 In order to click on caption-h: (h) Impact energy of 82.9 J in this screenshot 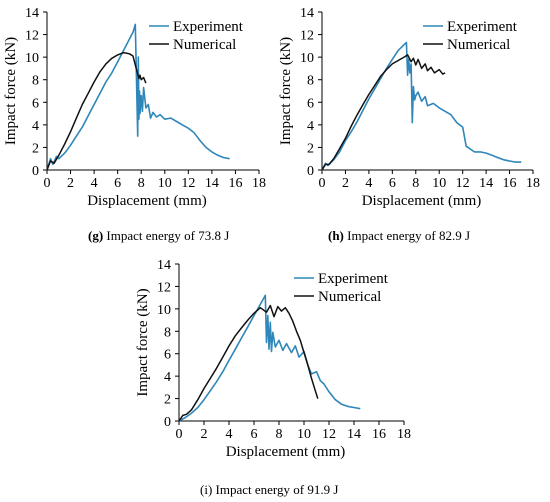, I will do `click(399, 236)`.